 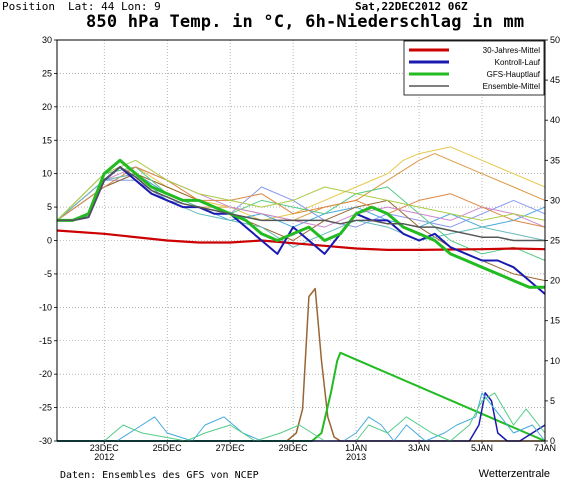 What do you see at coordinates (555, 160) in the screenshot?
I see `y-right-tick-label: 35` at bounding box center [555, 160].